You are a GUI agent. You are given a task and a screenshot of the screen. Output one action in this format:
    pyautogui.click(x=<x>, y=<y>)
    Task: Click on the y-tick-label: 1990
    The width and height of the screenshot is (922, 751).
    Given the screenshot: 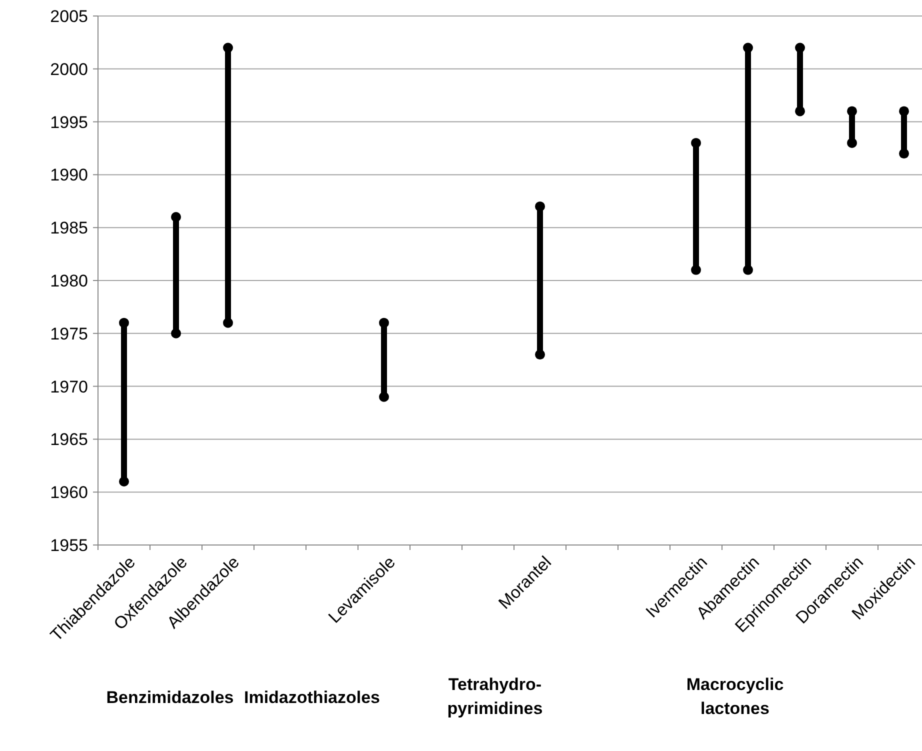 What is the action you would take?
    pyautogui.click(x=69, y=175)
    